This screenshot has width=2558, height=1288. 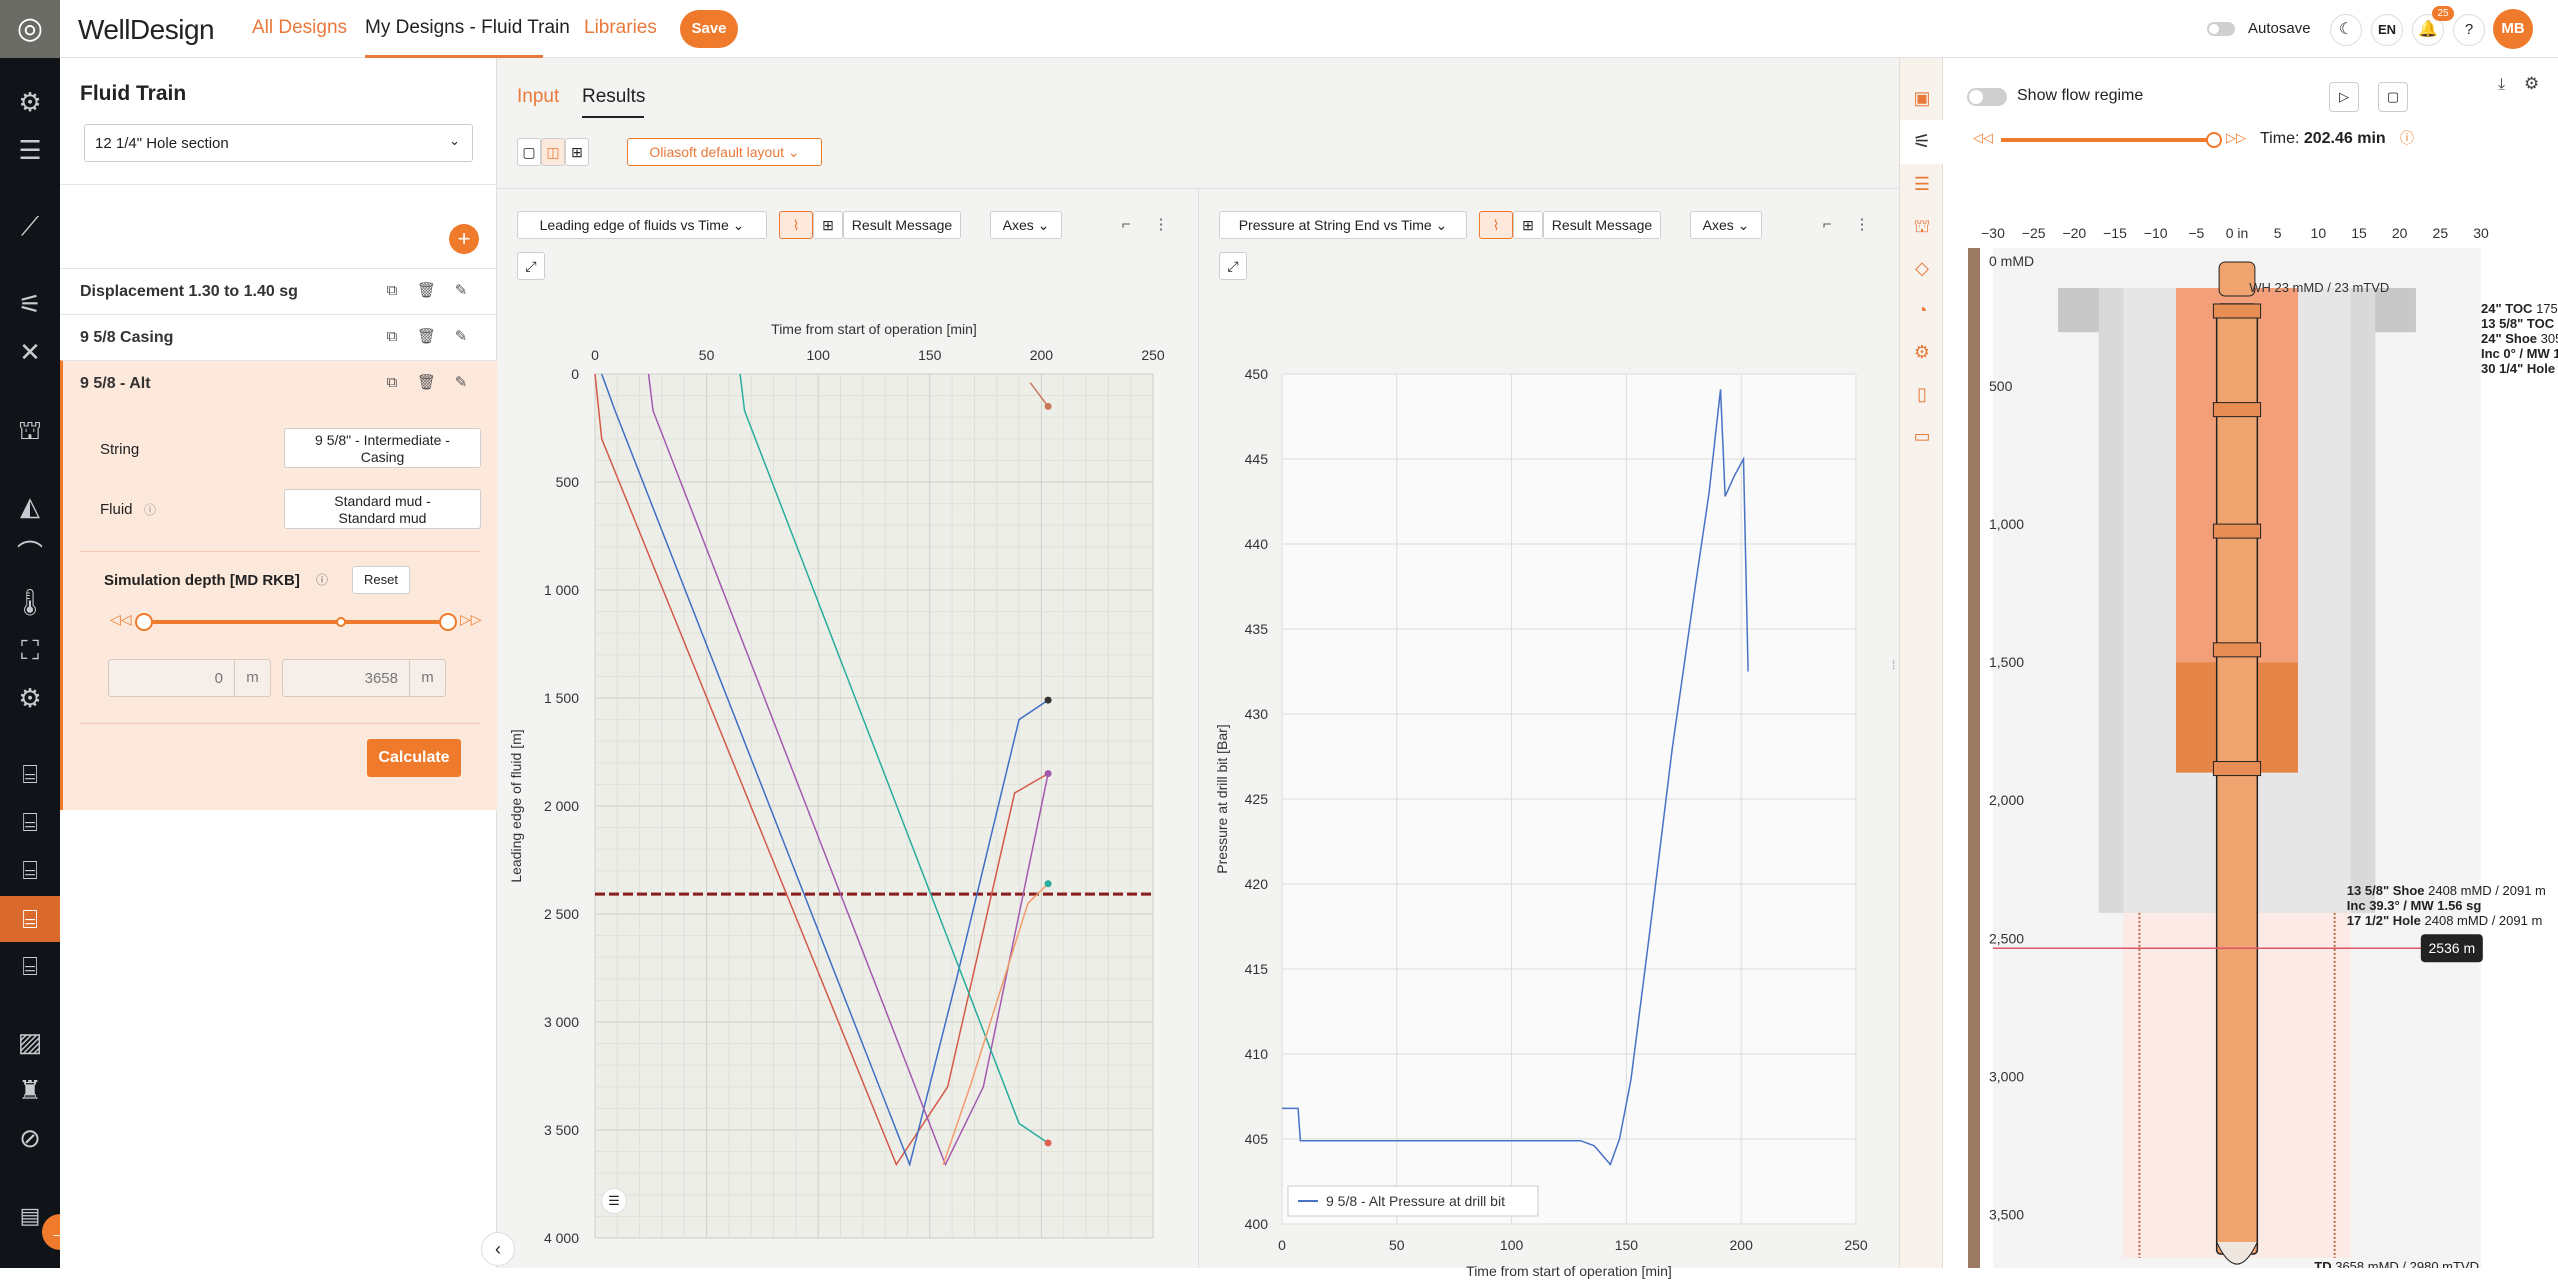 I want to click on note-icon: ▭, so click(x=1922, y=436).